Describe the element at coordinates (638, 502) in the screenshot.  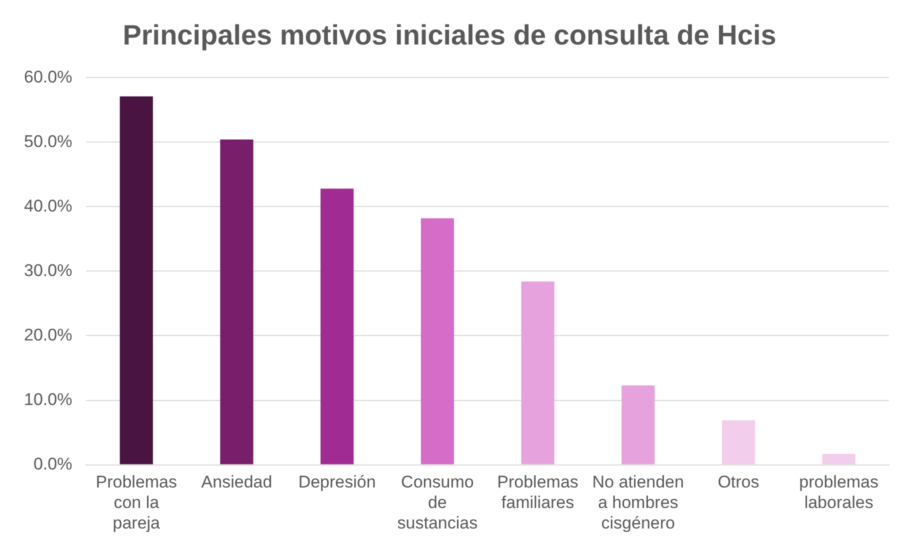
I see `x-tick-label: No atienden a hombres cisgénero` at that location.